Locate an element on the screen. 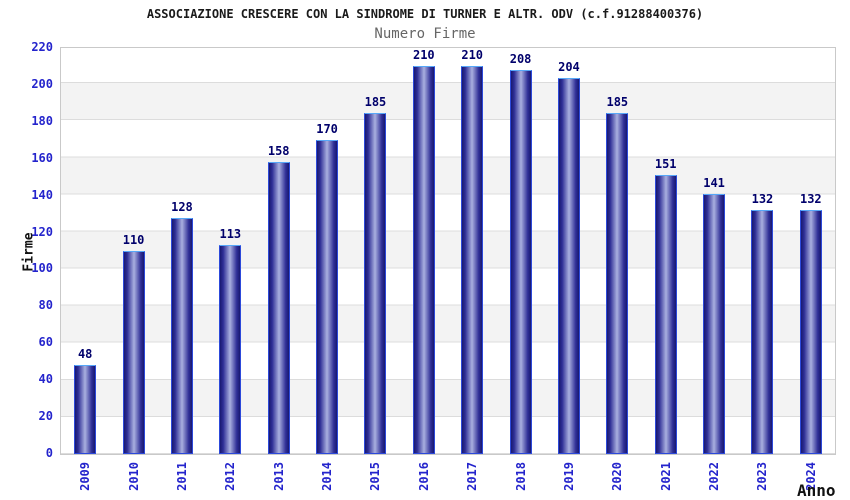 This screenshot has width=850, height=500. bar-value-label-2024: 132 is located at coordinates (810, 199).